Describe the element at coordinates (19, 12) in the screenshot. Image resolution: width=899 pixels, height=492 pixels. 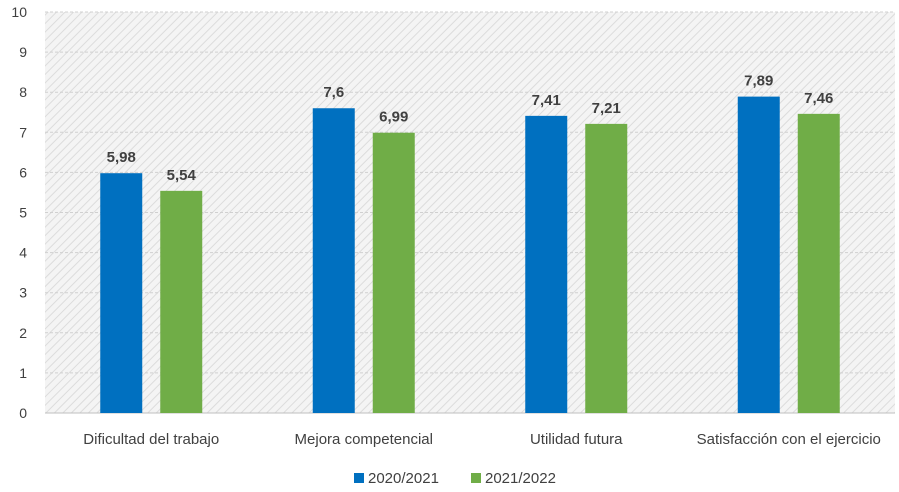
I see `y-tick-label: 10` at that location.